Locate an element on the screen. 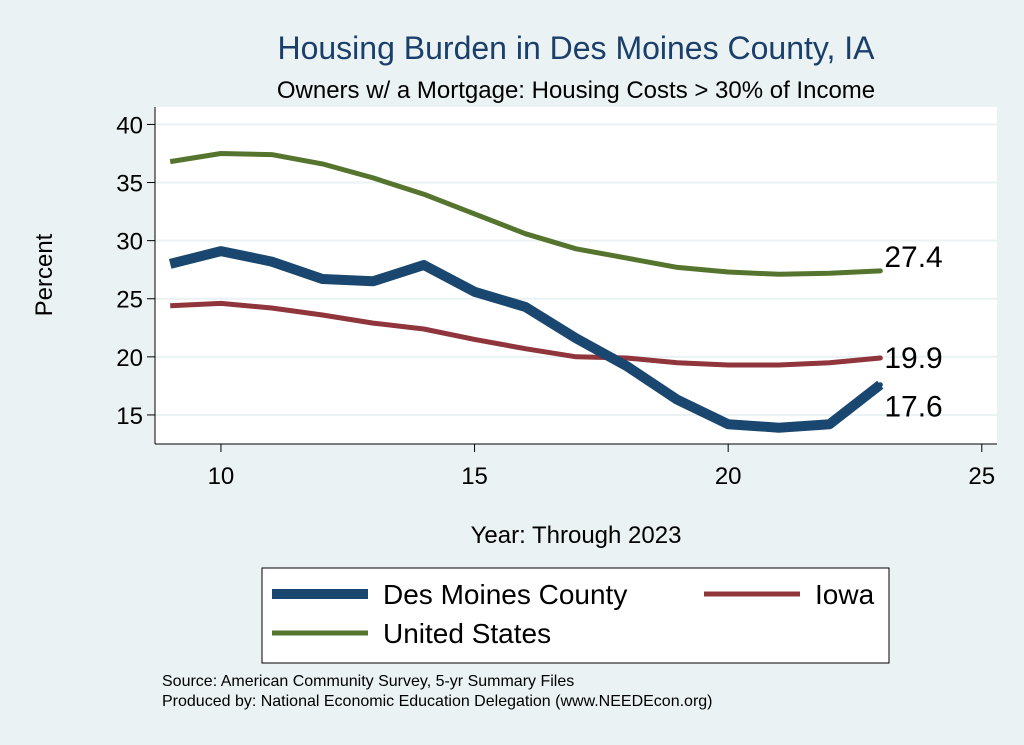  end-point-united-states is located at coordinates (880, 271).